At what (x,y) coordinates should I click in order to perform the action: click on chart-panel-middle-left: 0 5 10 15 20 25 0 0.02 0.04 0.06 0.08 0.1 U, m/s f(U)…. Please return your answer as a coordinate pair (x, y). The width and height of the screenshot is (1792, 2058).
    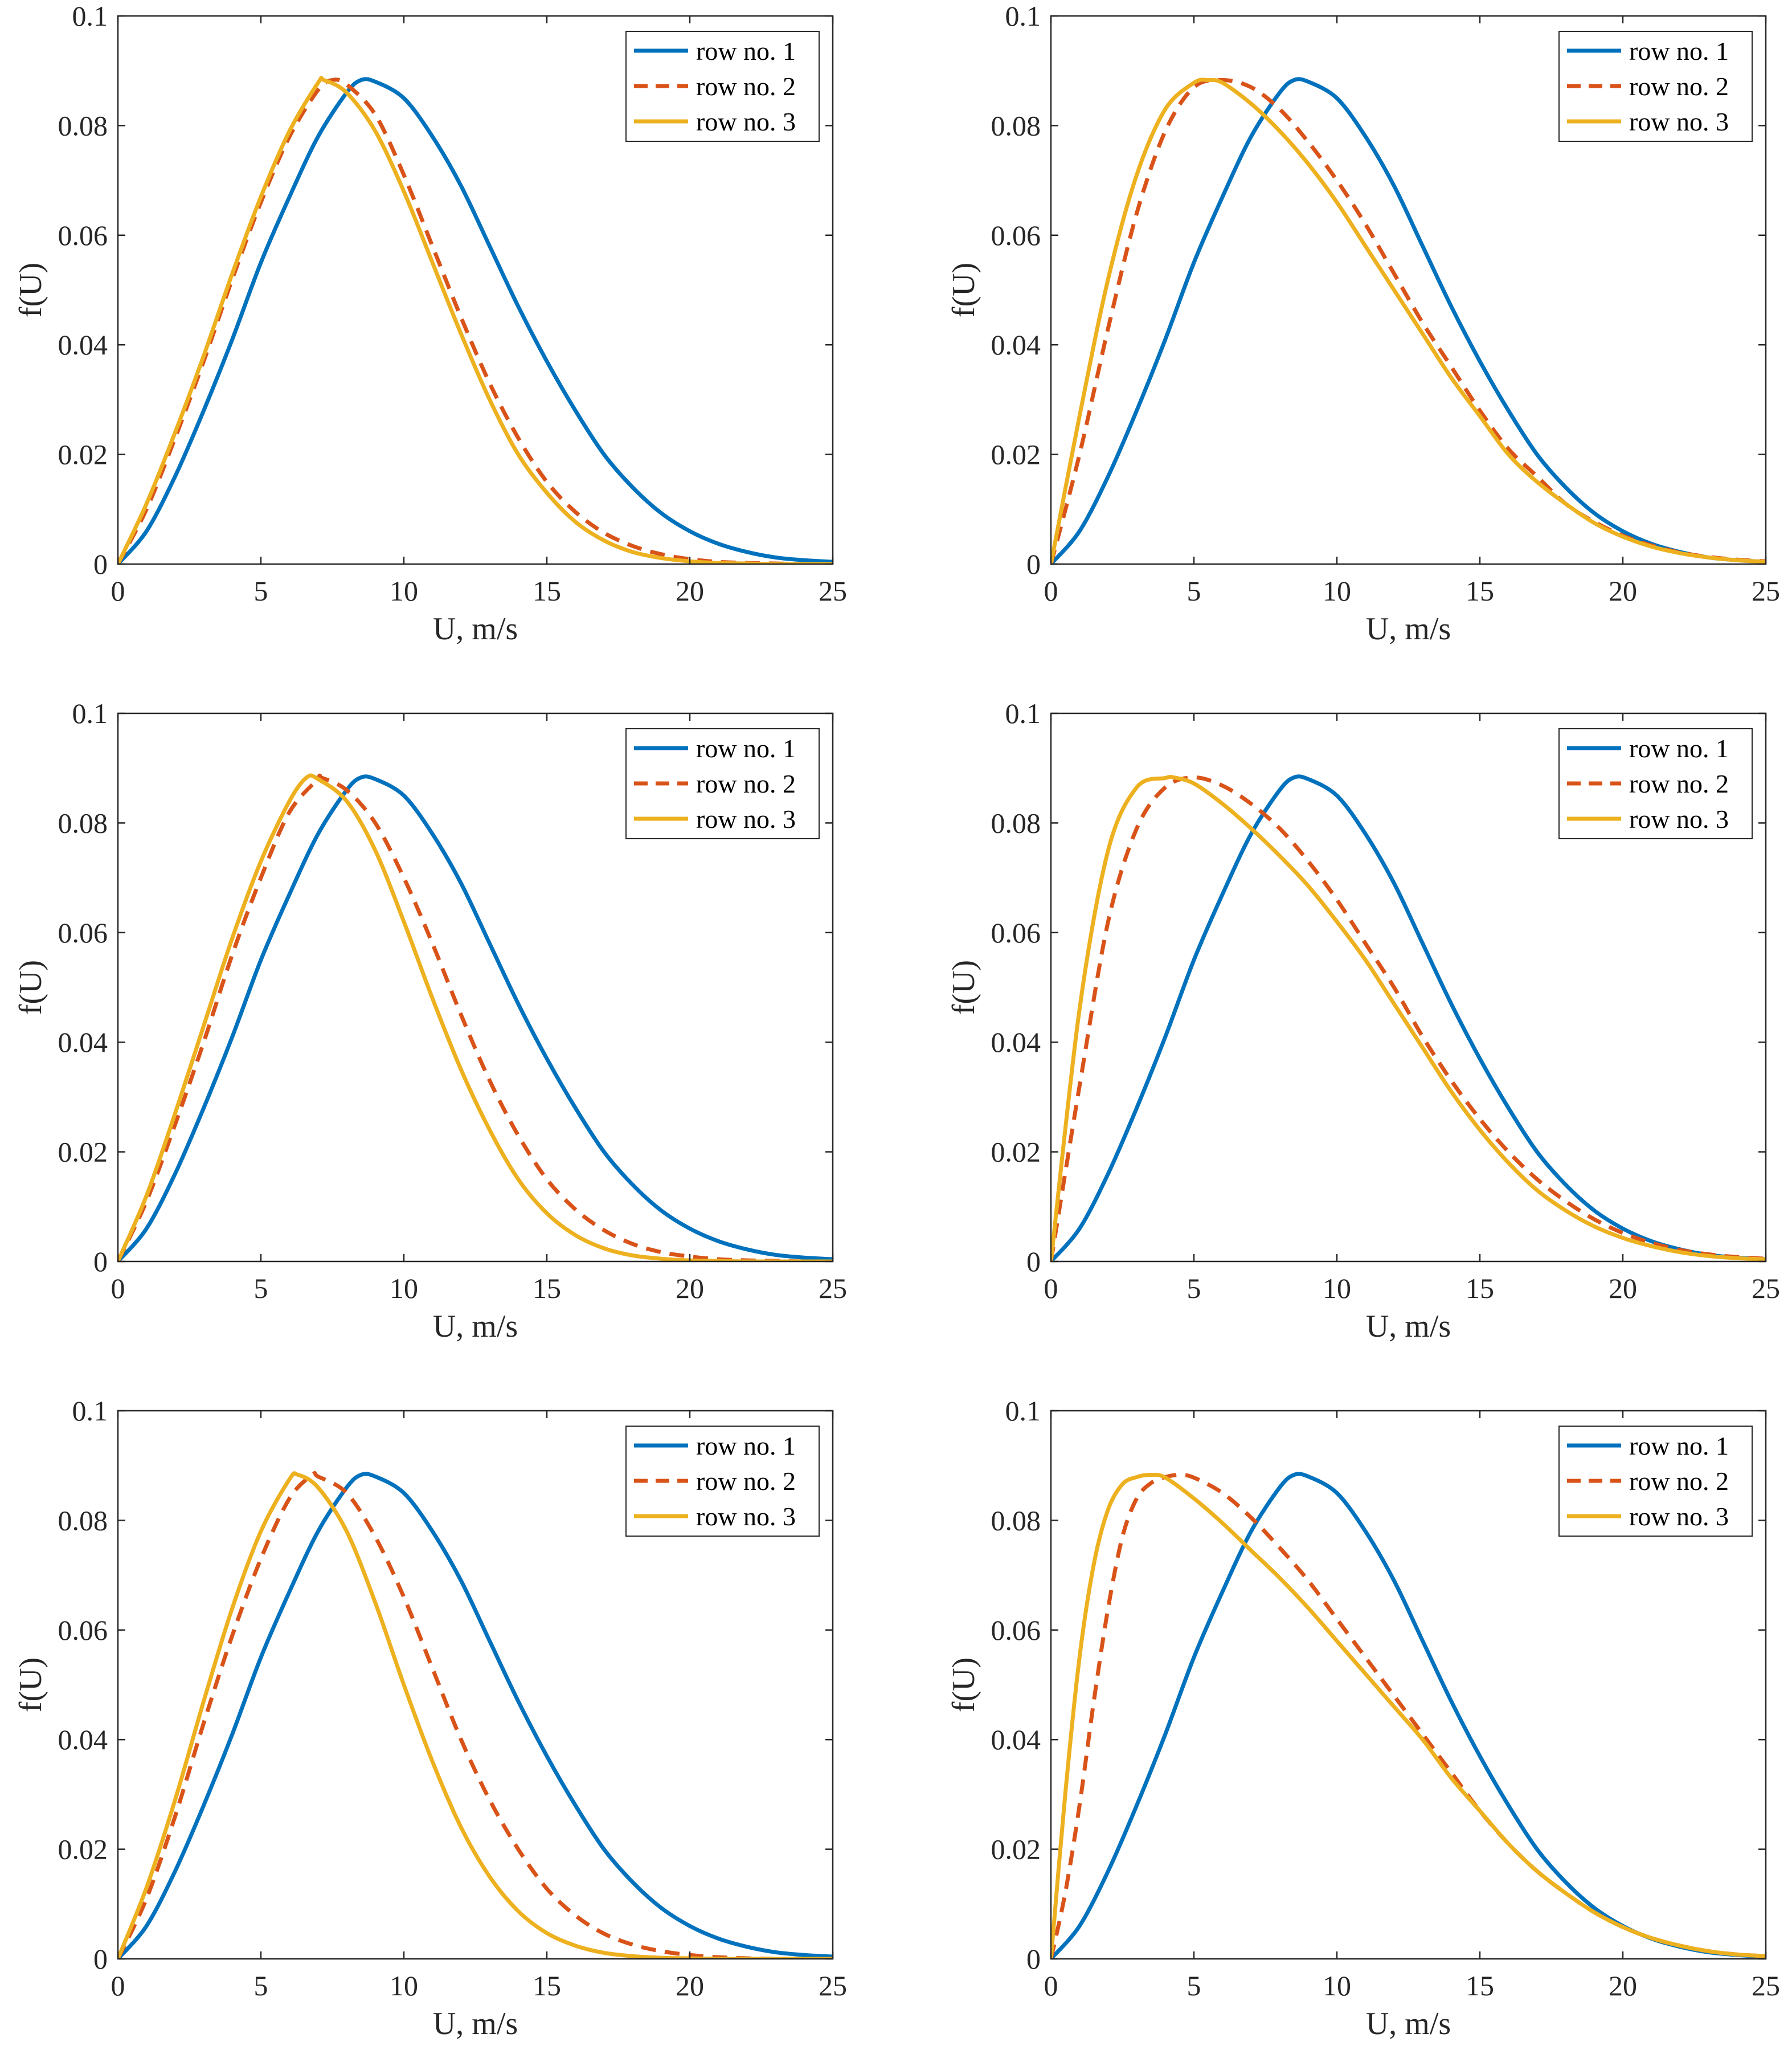
    Looking at the image, I should click on (430, 1020).